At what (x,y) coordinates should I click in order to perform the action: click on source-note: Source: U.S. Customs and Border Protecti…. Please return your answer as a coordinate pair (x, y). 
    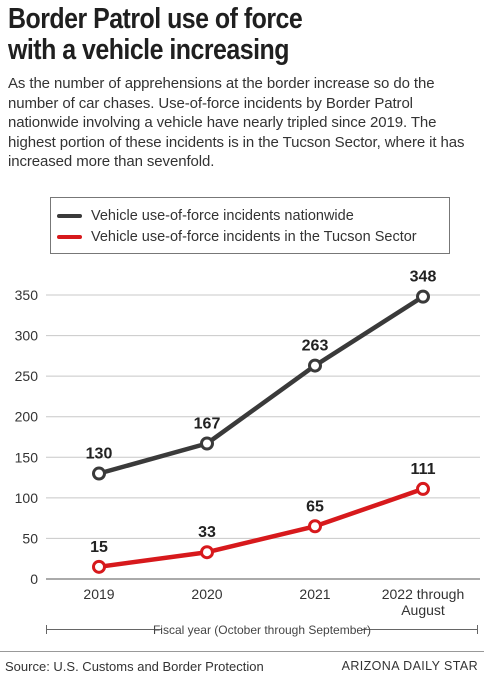
    Looking at the image, I should click on (134, 666).